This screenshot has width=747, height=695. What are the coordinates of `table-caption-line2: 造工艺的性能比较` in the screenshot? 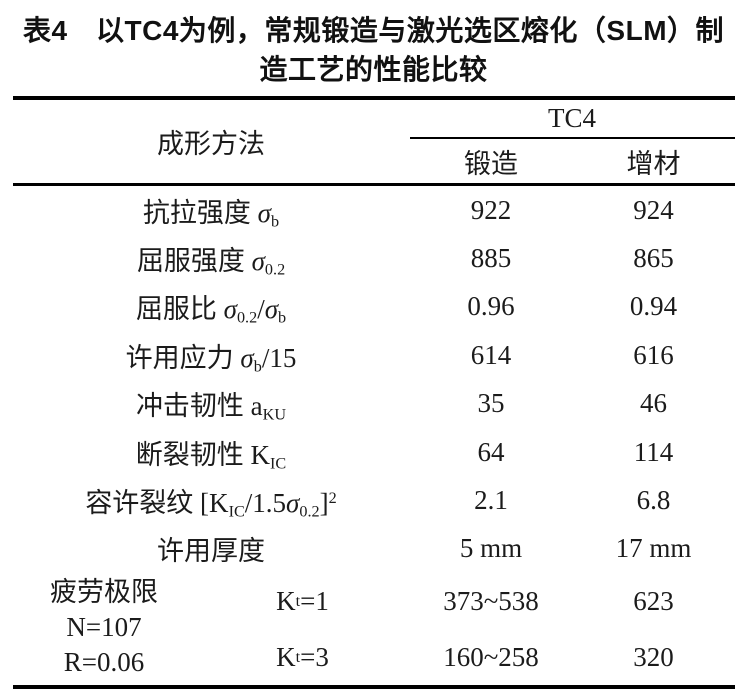 It's located at (373, 69).